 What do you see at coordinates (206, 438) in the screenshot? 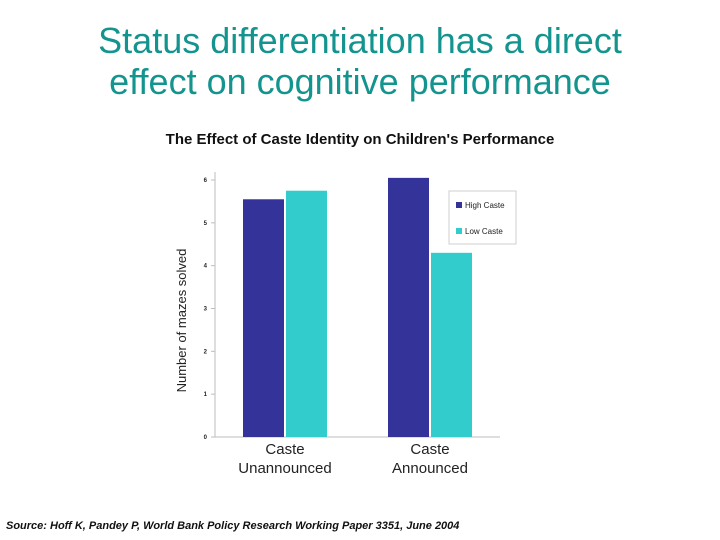
I see `y-tick-label-0: 0` at bounding box center [206, 438].